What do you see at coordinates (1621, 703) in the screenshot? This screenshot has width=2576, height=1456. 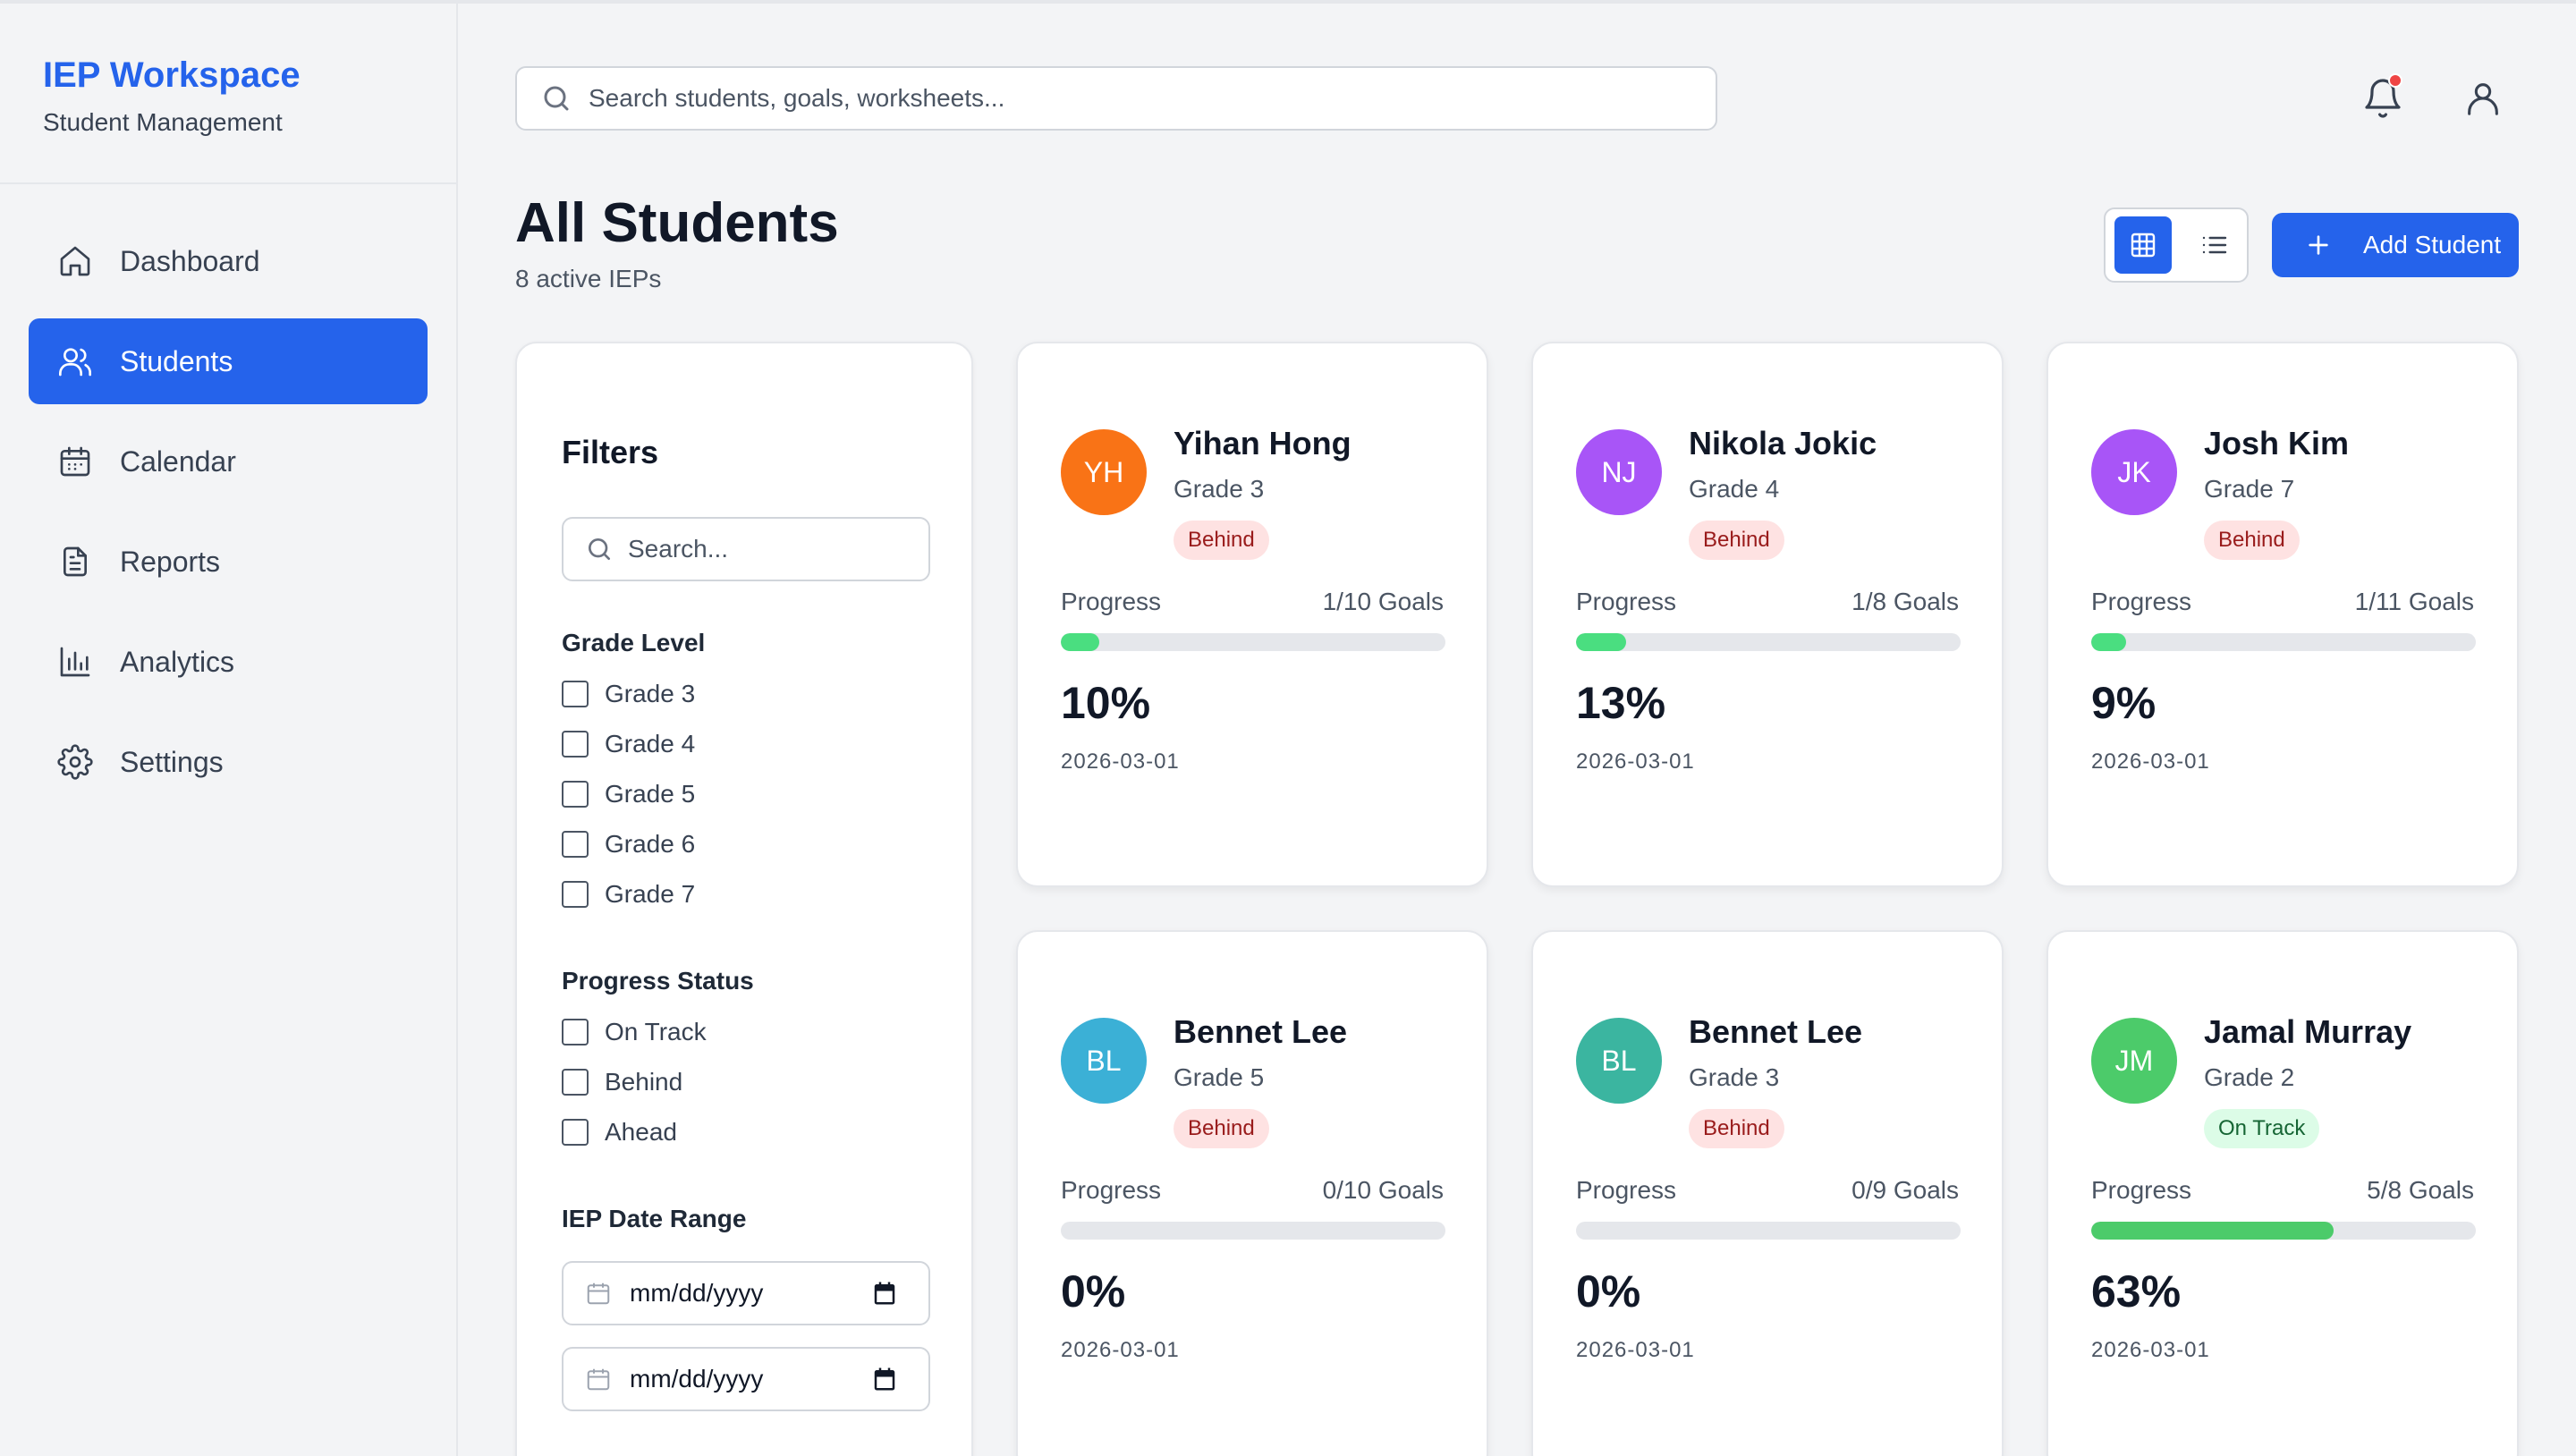 I see `progress-percent: 13%` at bounding box center [1621, 703].